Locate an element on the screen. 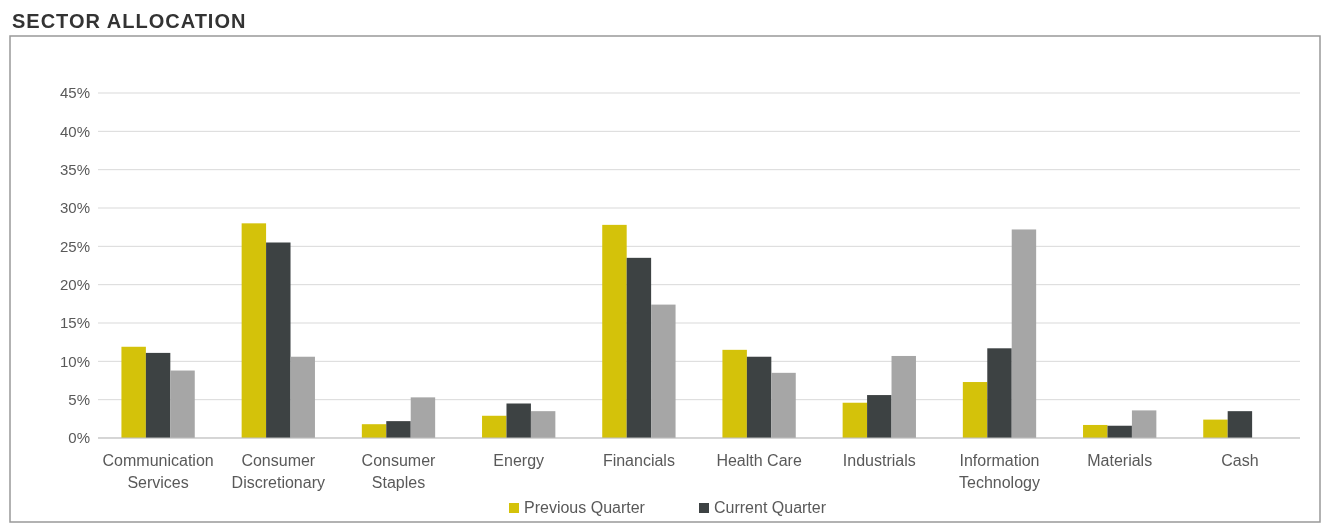 The height and width of the screenshot is (532, 1330). x-tick-label: Financials is located at coordinates (638, 460).